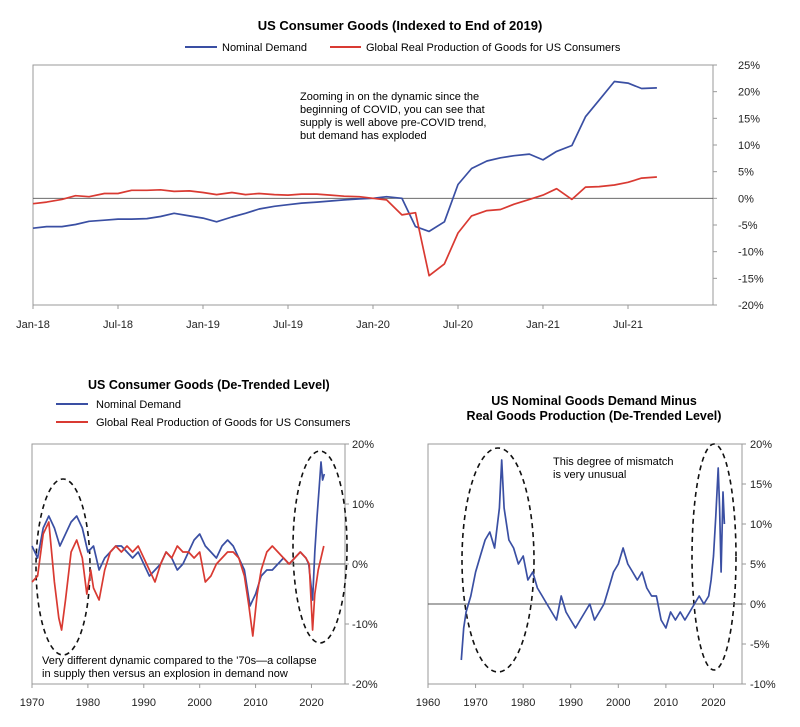 This screenshot has width=800, height=727. I want to click on top-y-tick-label: 5%, so click(746, 173).